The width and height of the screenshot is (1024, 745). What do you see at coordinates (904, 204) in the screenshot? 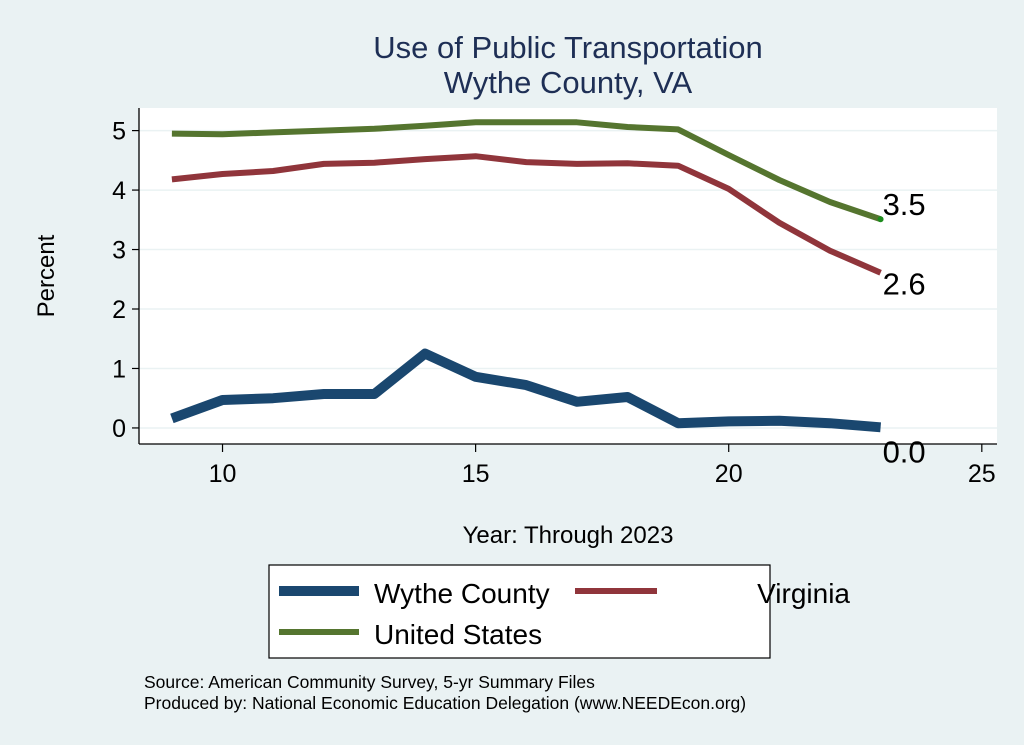
I see `end-label-united-states: 3.5` at bounding box center [904, 204].